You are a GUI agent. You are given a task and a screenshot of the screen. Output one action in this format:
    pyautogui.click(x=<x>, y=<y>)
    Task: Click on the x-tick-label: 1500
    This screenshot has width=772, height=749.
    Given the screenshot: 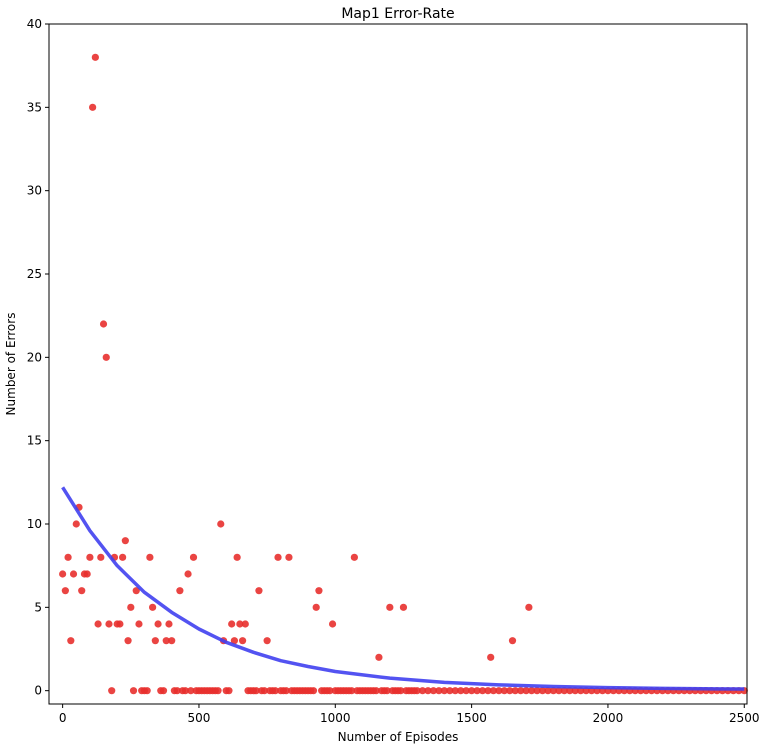 What is the action you would take?
    pyautogui.click(x=471, y=718)
    